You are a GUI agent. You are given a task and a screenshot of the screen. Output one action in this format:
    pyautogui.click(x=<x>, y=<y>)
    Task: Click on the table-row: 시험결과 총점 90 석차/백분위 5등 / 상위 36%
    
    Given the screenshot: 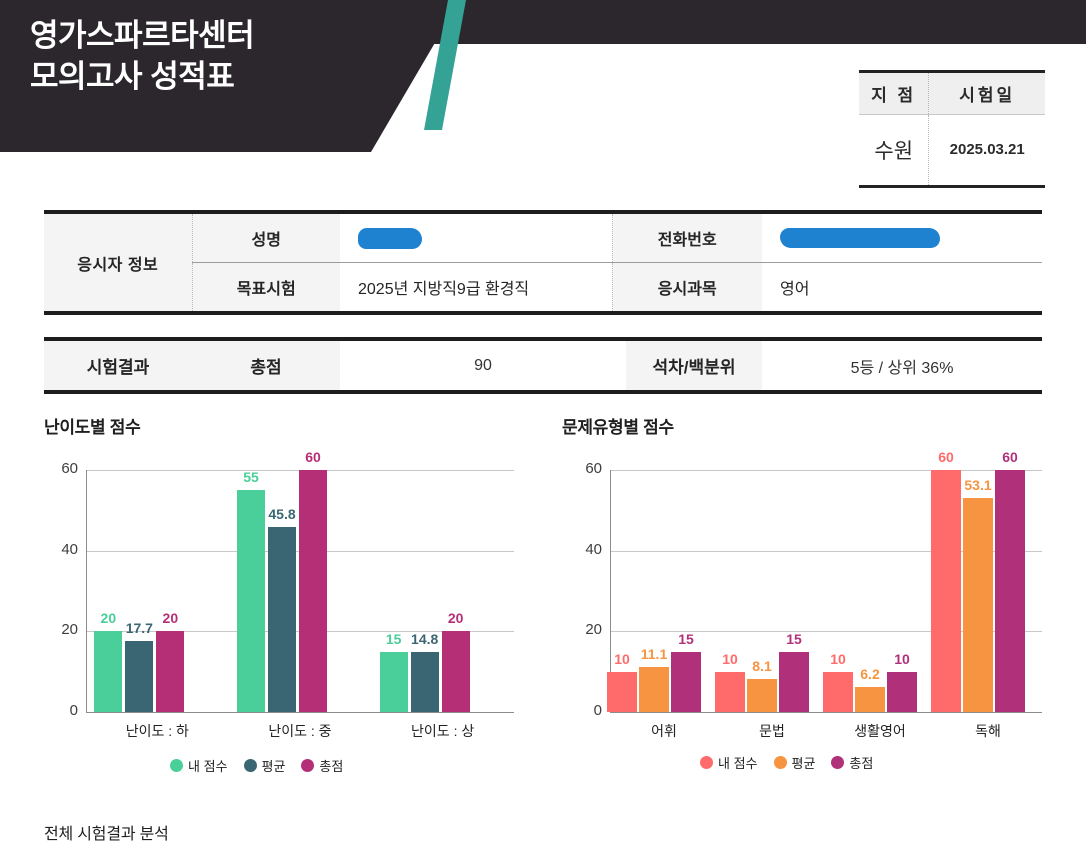 What is the action you would take?
    pyautogui.click(x=543, y=365)
    